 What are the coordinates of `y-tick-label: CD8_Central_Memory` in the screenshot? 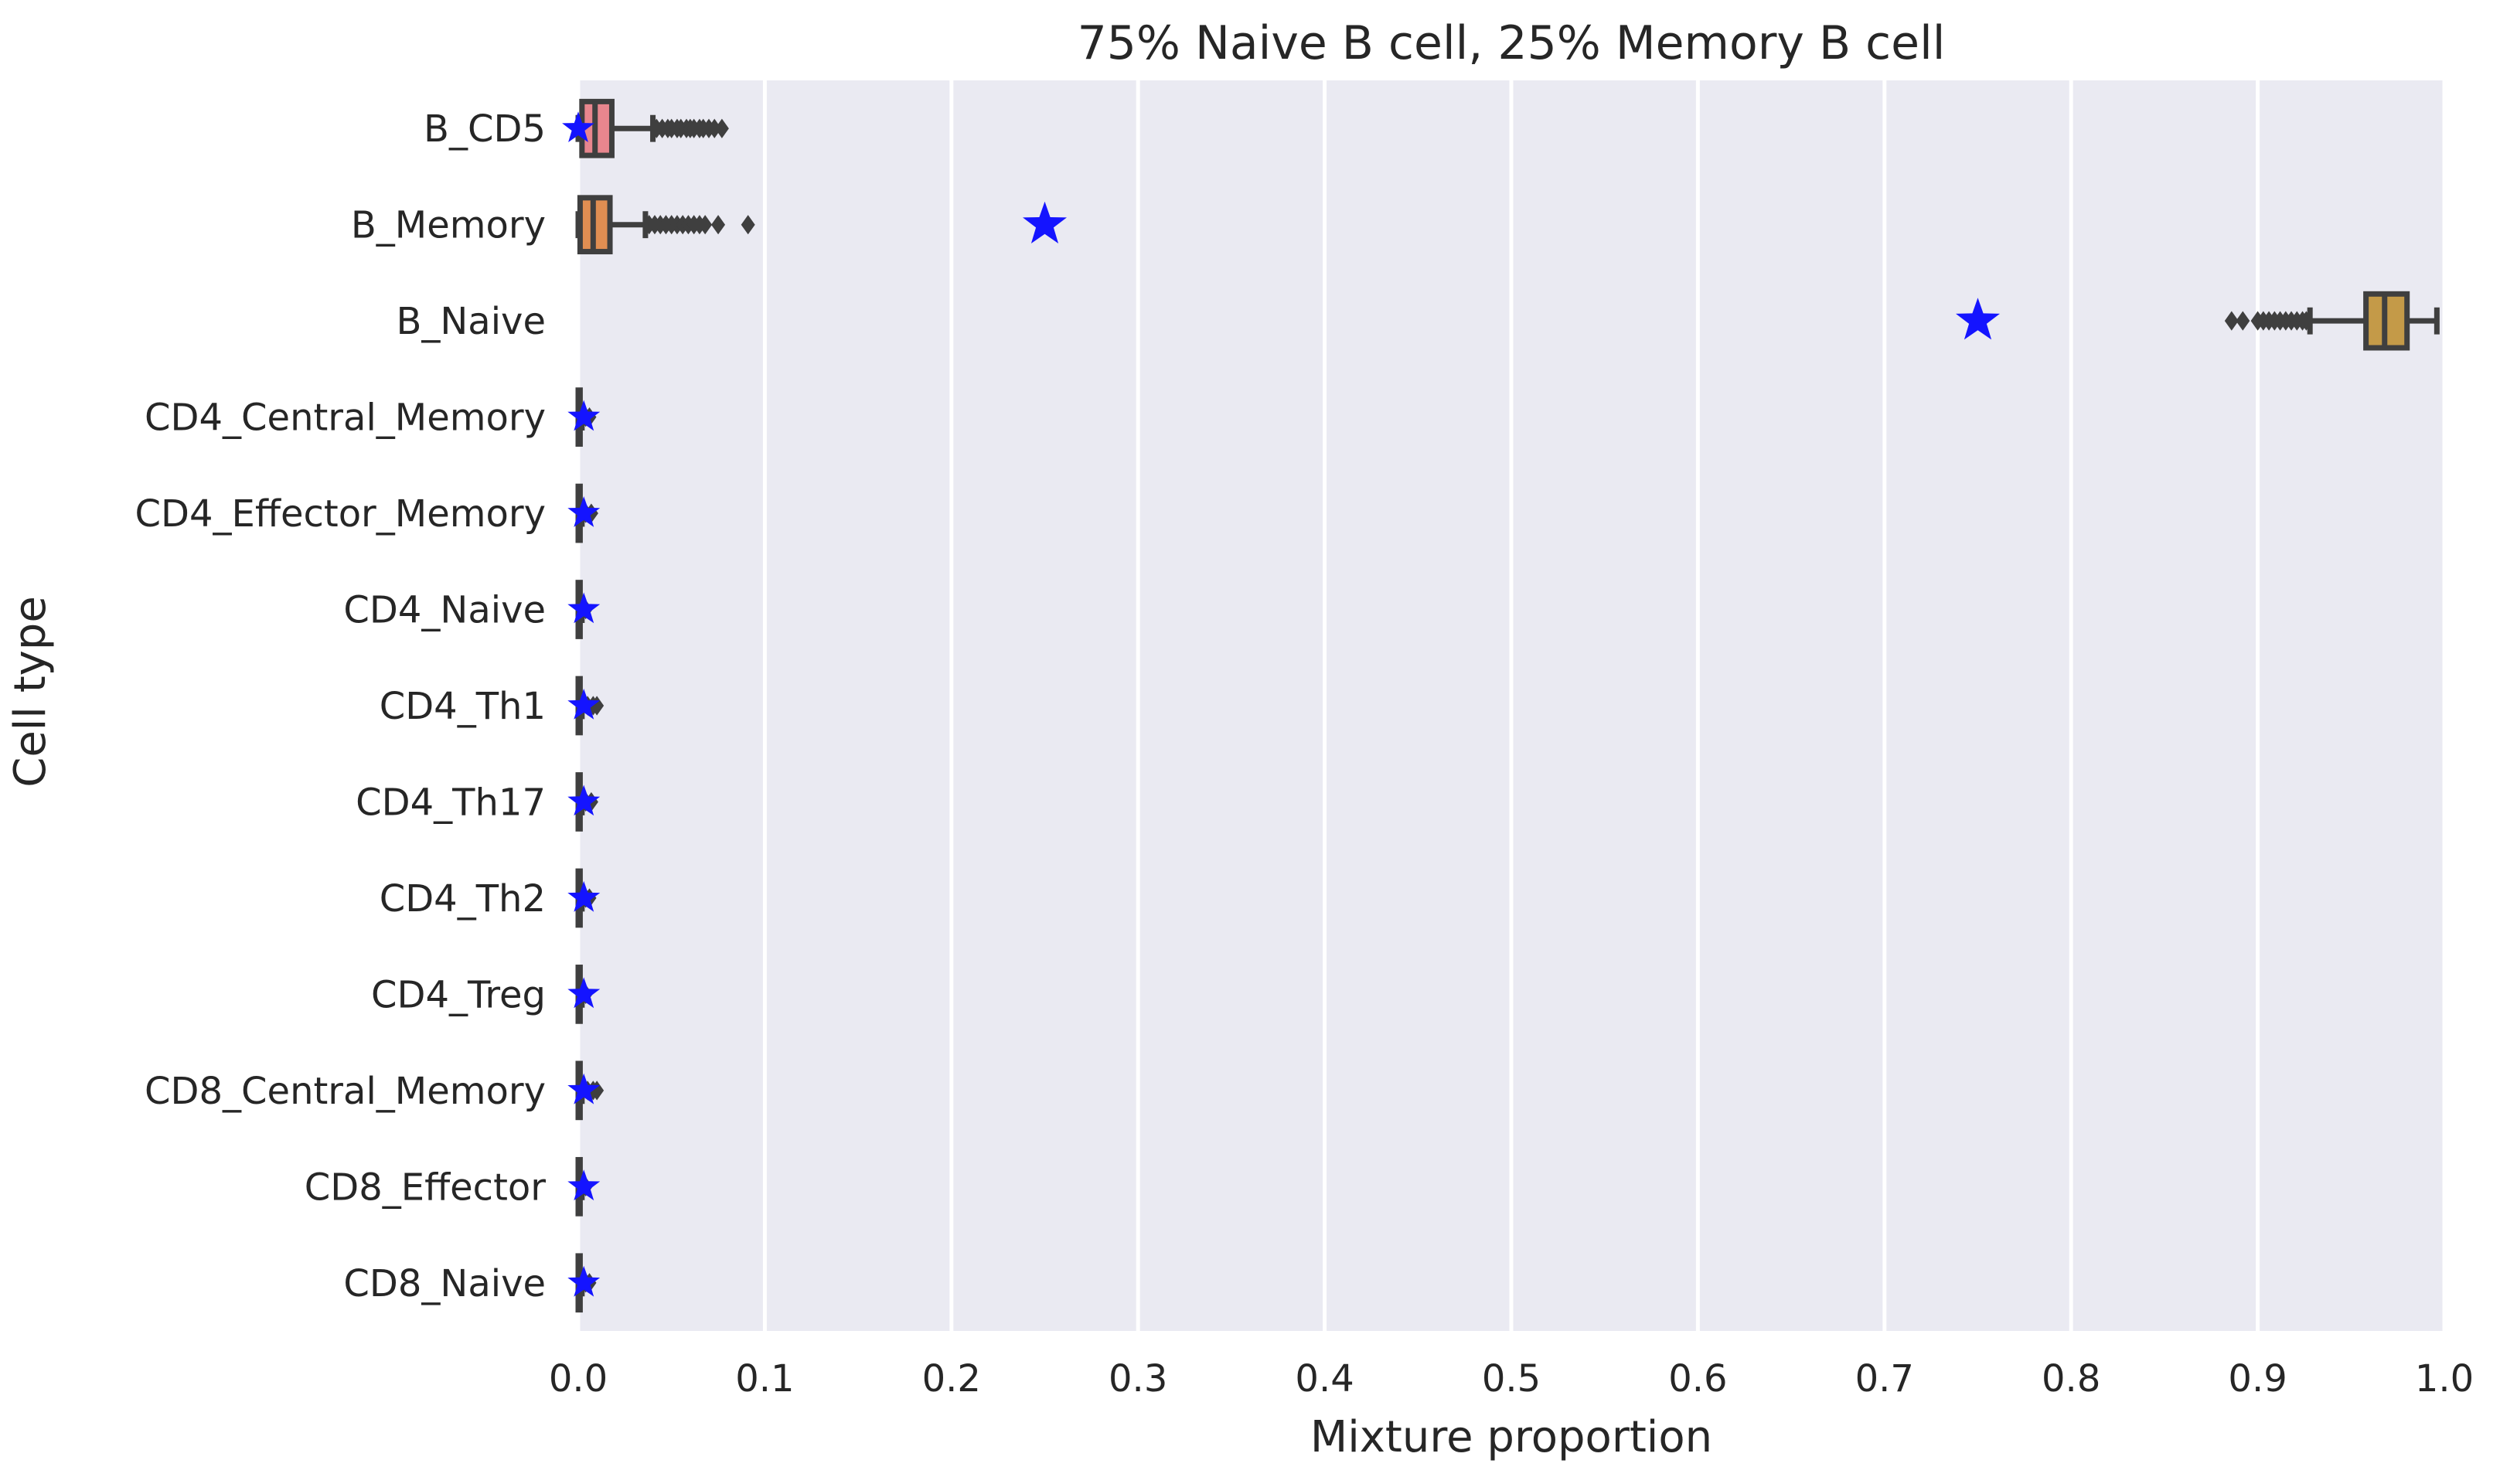 It's located at (346, 1091).